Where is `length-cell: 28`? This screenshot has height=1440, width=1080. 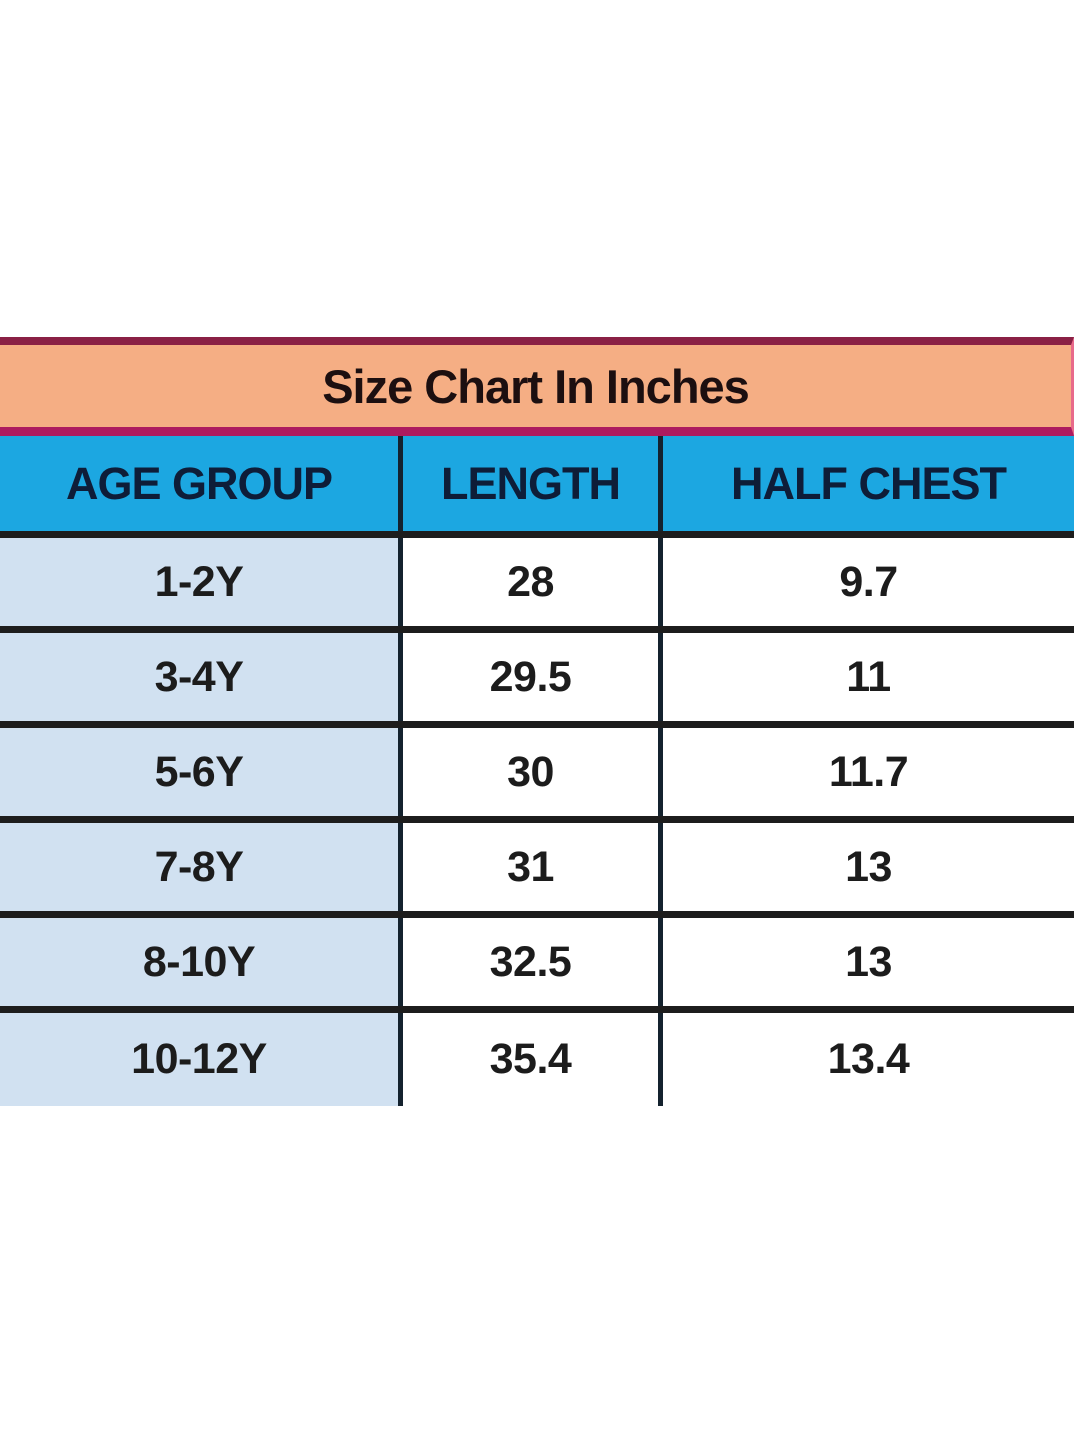
length-cell: 28 is located at coordinates (533, 582).